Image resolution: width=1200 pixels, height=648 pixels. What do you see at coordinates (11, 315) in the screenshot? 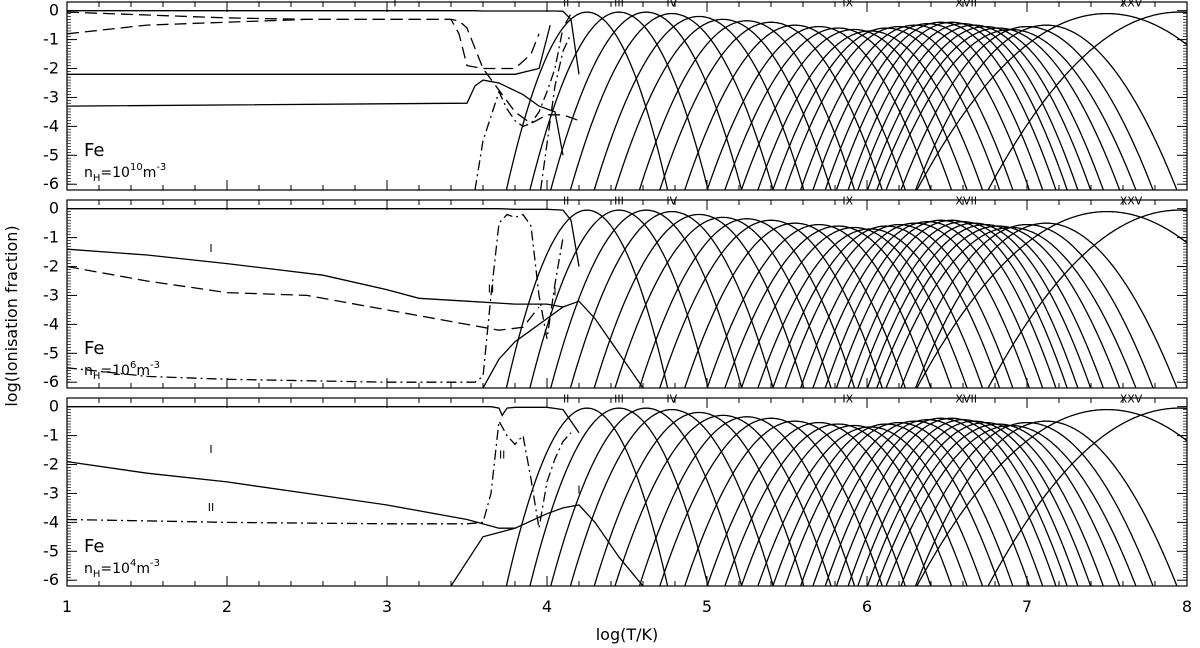
I see `y-axis-label: log(Ionisation fraction)` at bounding box center [11, 315].